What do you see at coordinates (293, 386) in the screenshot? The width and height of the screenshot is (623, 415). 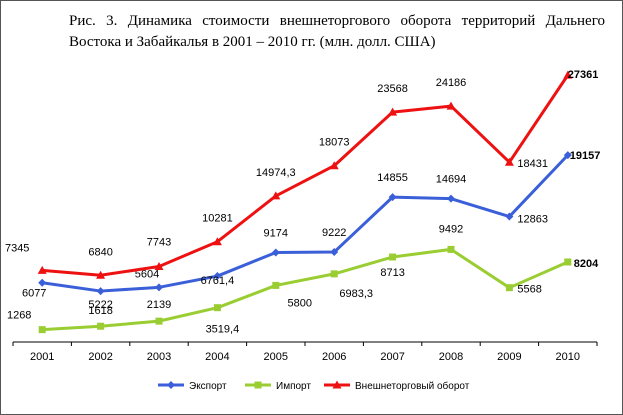 I see `import-legend-label: Импорт` at bounding box center [293, 386].